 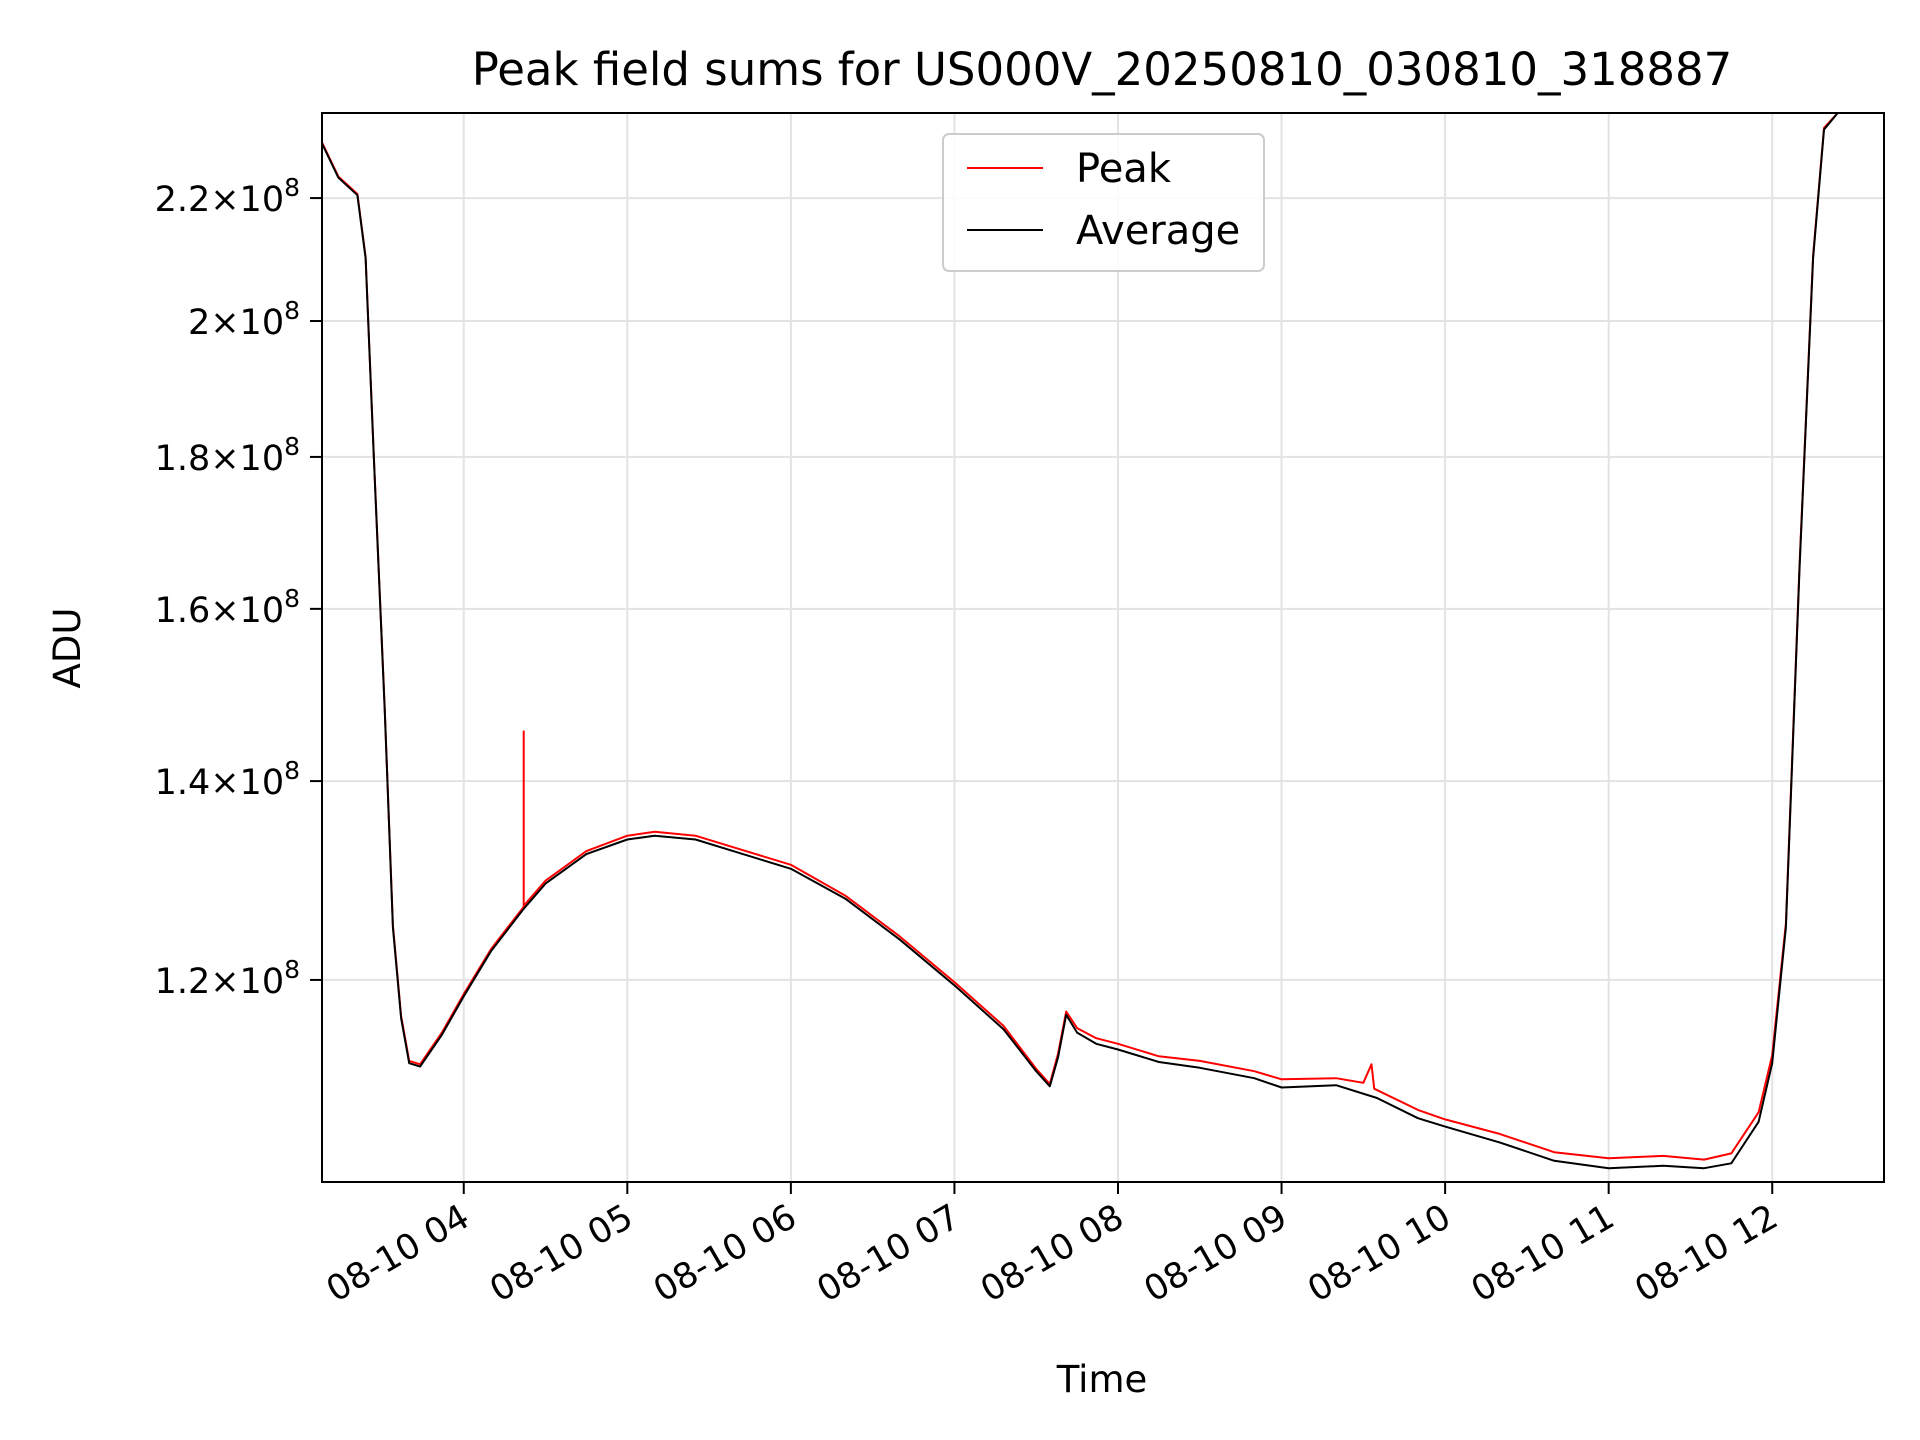 I want to click on y-axis: 1.2×108 1.4×108 1.6×108 1.8×108 2×108 2.2×108, so click(x=238, y=587).